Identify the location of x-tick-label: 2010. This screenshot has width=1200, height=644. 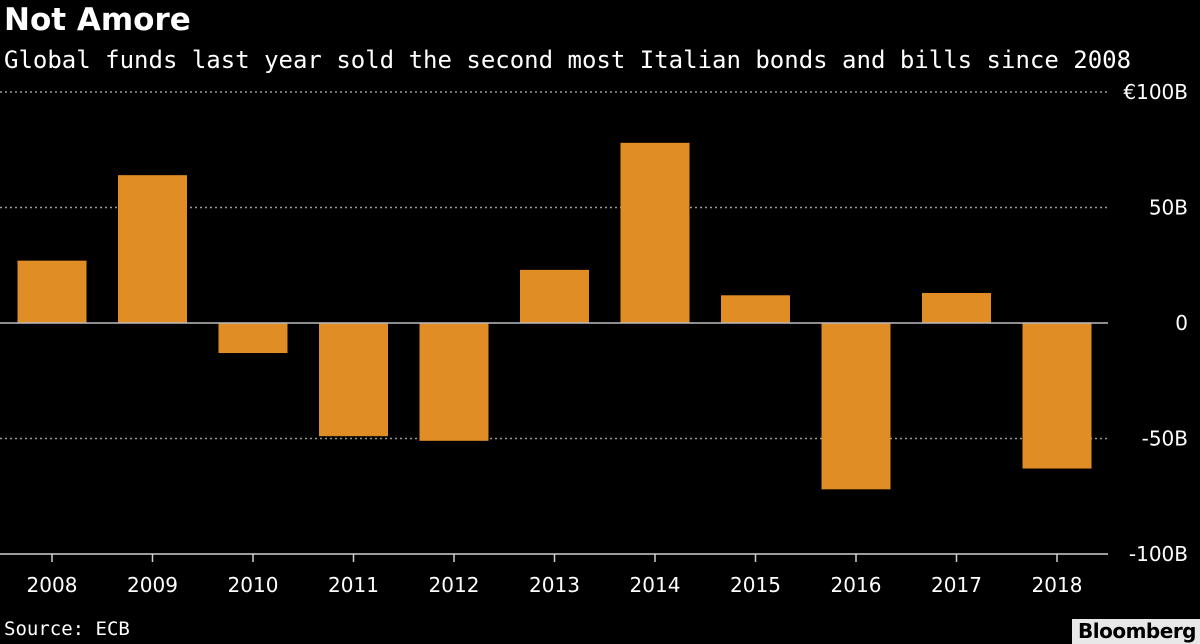
(253, 585).